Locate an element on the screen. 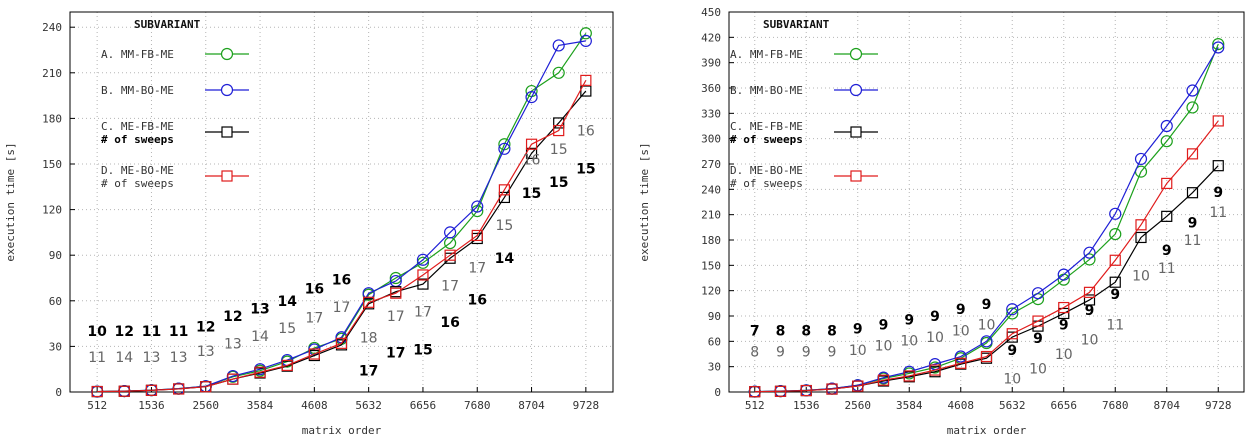  y-tick-label: 270 is located at coordinates (711, 164).